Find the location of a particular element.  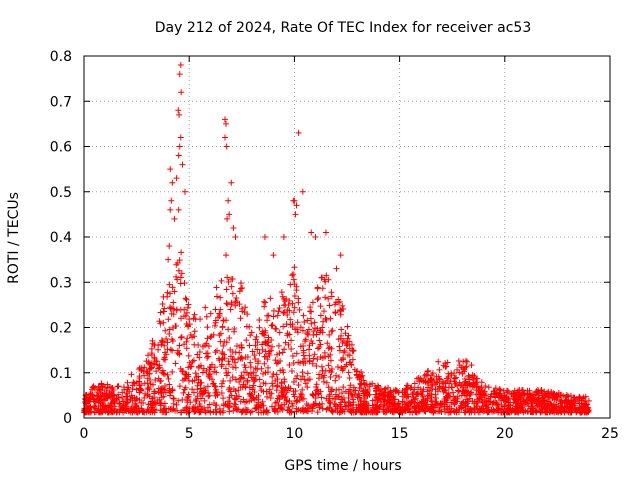

x-tick-label: 10 is located at coordinates (294, 434).